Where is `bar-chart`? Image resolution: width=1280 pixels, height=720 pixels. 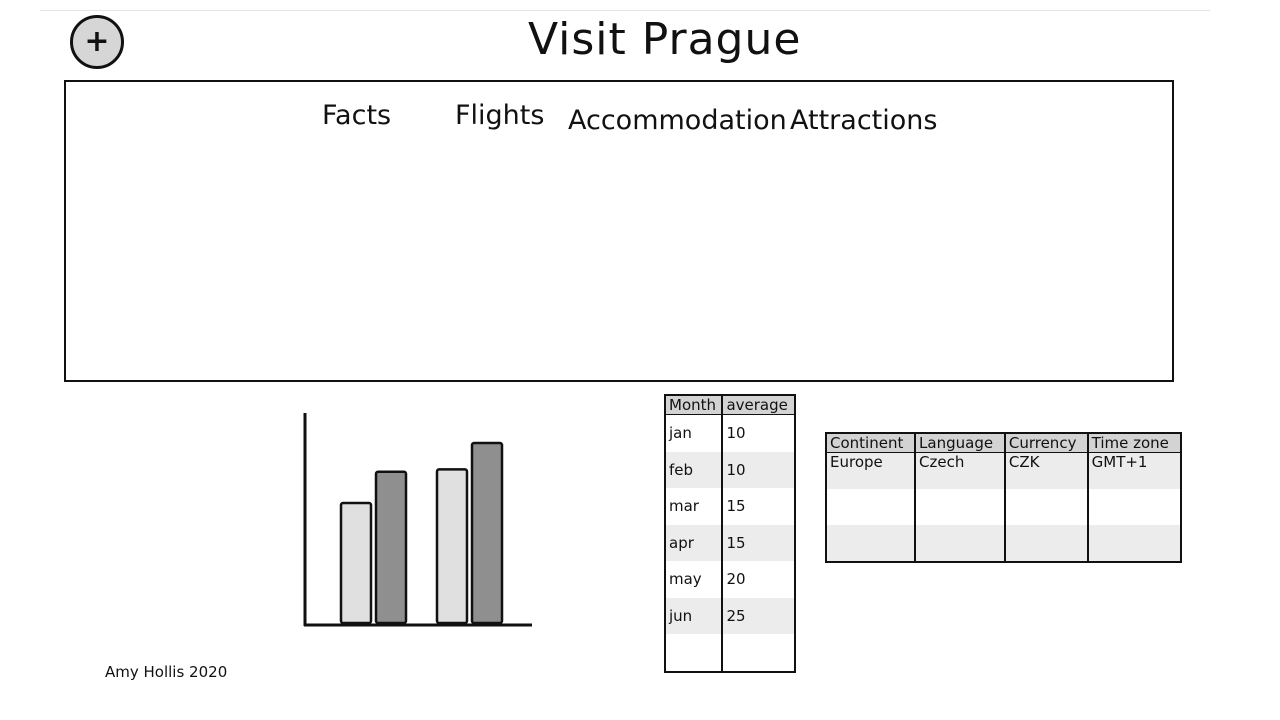
bar-chart is located at coordinates (417, 520).